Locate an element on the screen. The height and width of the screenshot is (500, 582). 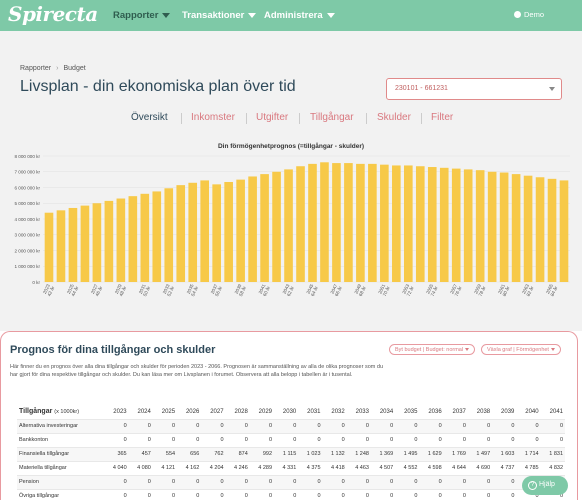
tab-utgifter: Utgifter is located at coordinates (272, 117).